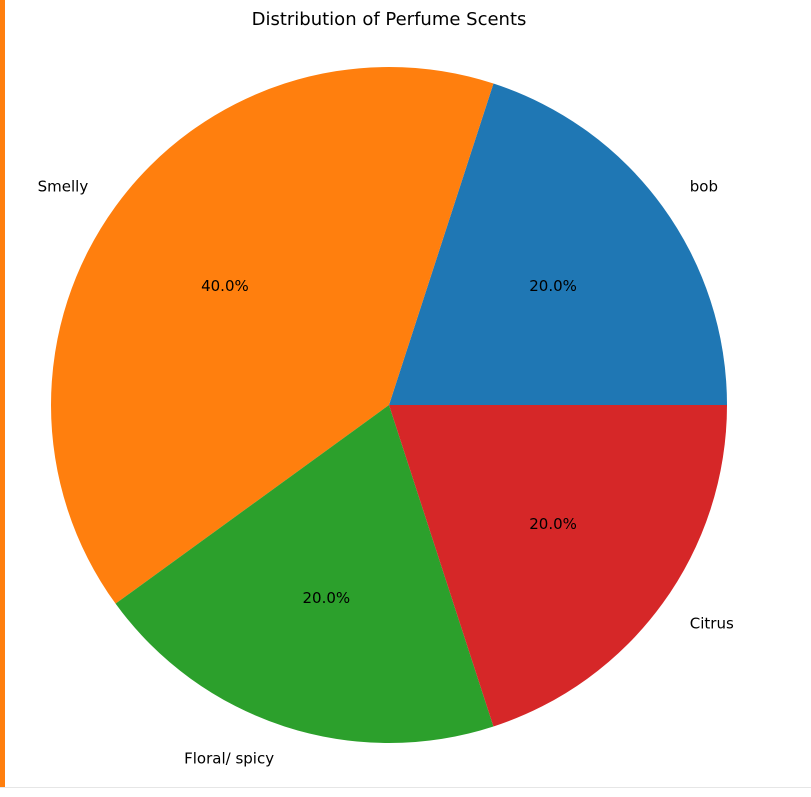  What do you see at coordinates (2, 393) in the screenshot?
I see `left-accent-bar` at bounding box center [2, 393].